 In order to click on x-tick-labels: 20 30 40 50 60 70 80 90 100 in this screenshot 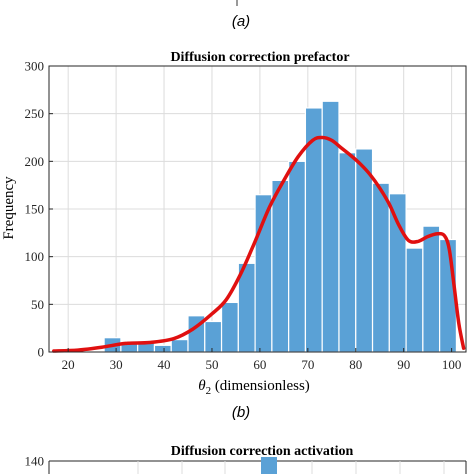, I will do `click(262, 364)`.